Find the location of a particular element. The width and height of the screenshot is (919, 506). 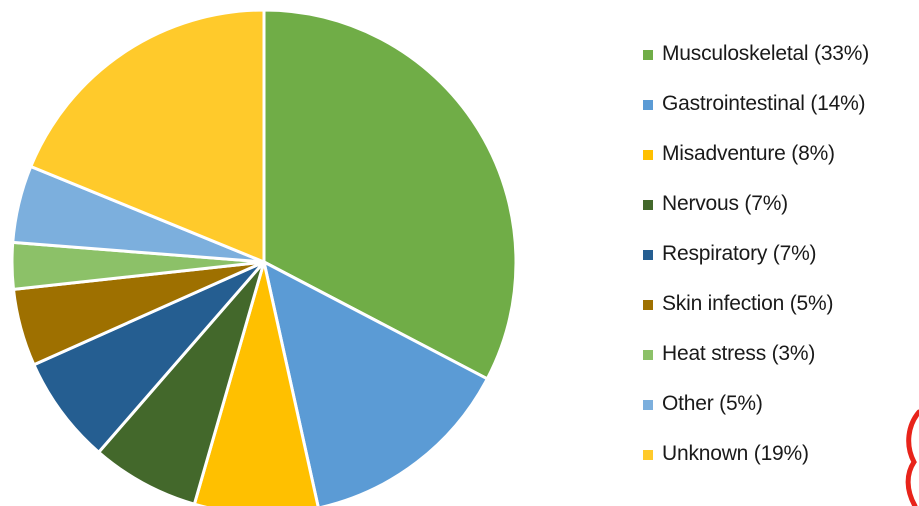

legend-item-respiratory: Respiratory (7%) is located at coordinates (778, 262).